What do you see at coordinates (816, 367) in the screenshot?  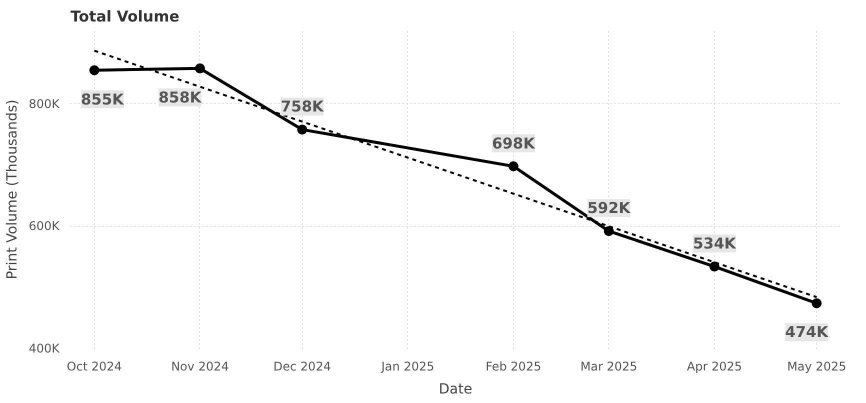 I see `x-tick-label: May 2025` at bounding box center [816, 367].